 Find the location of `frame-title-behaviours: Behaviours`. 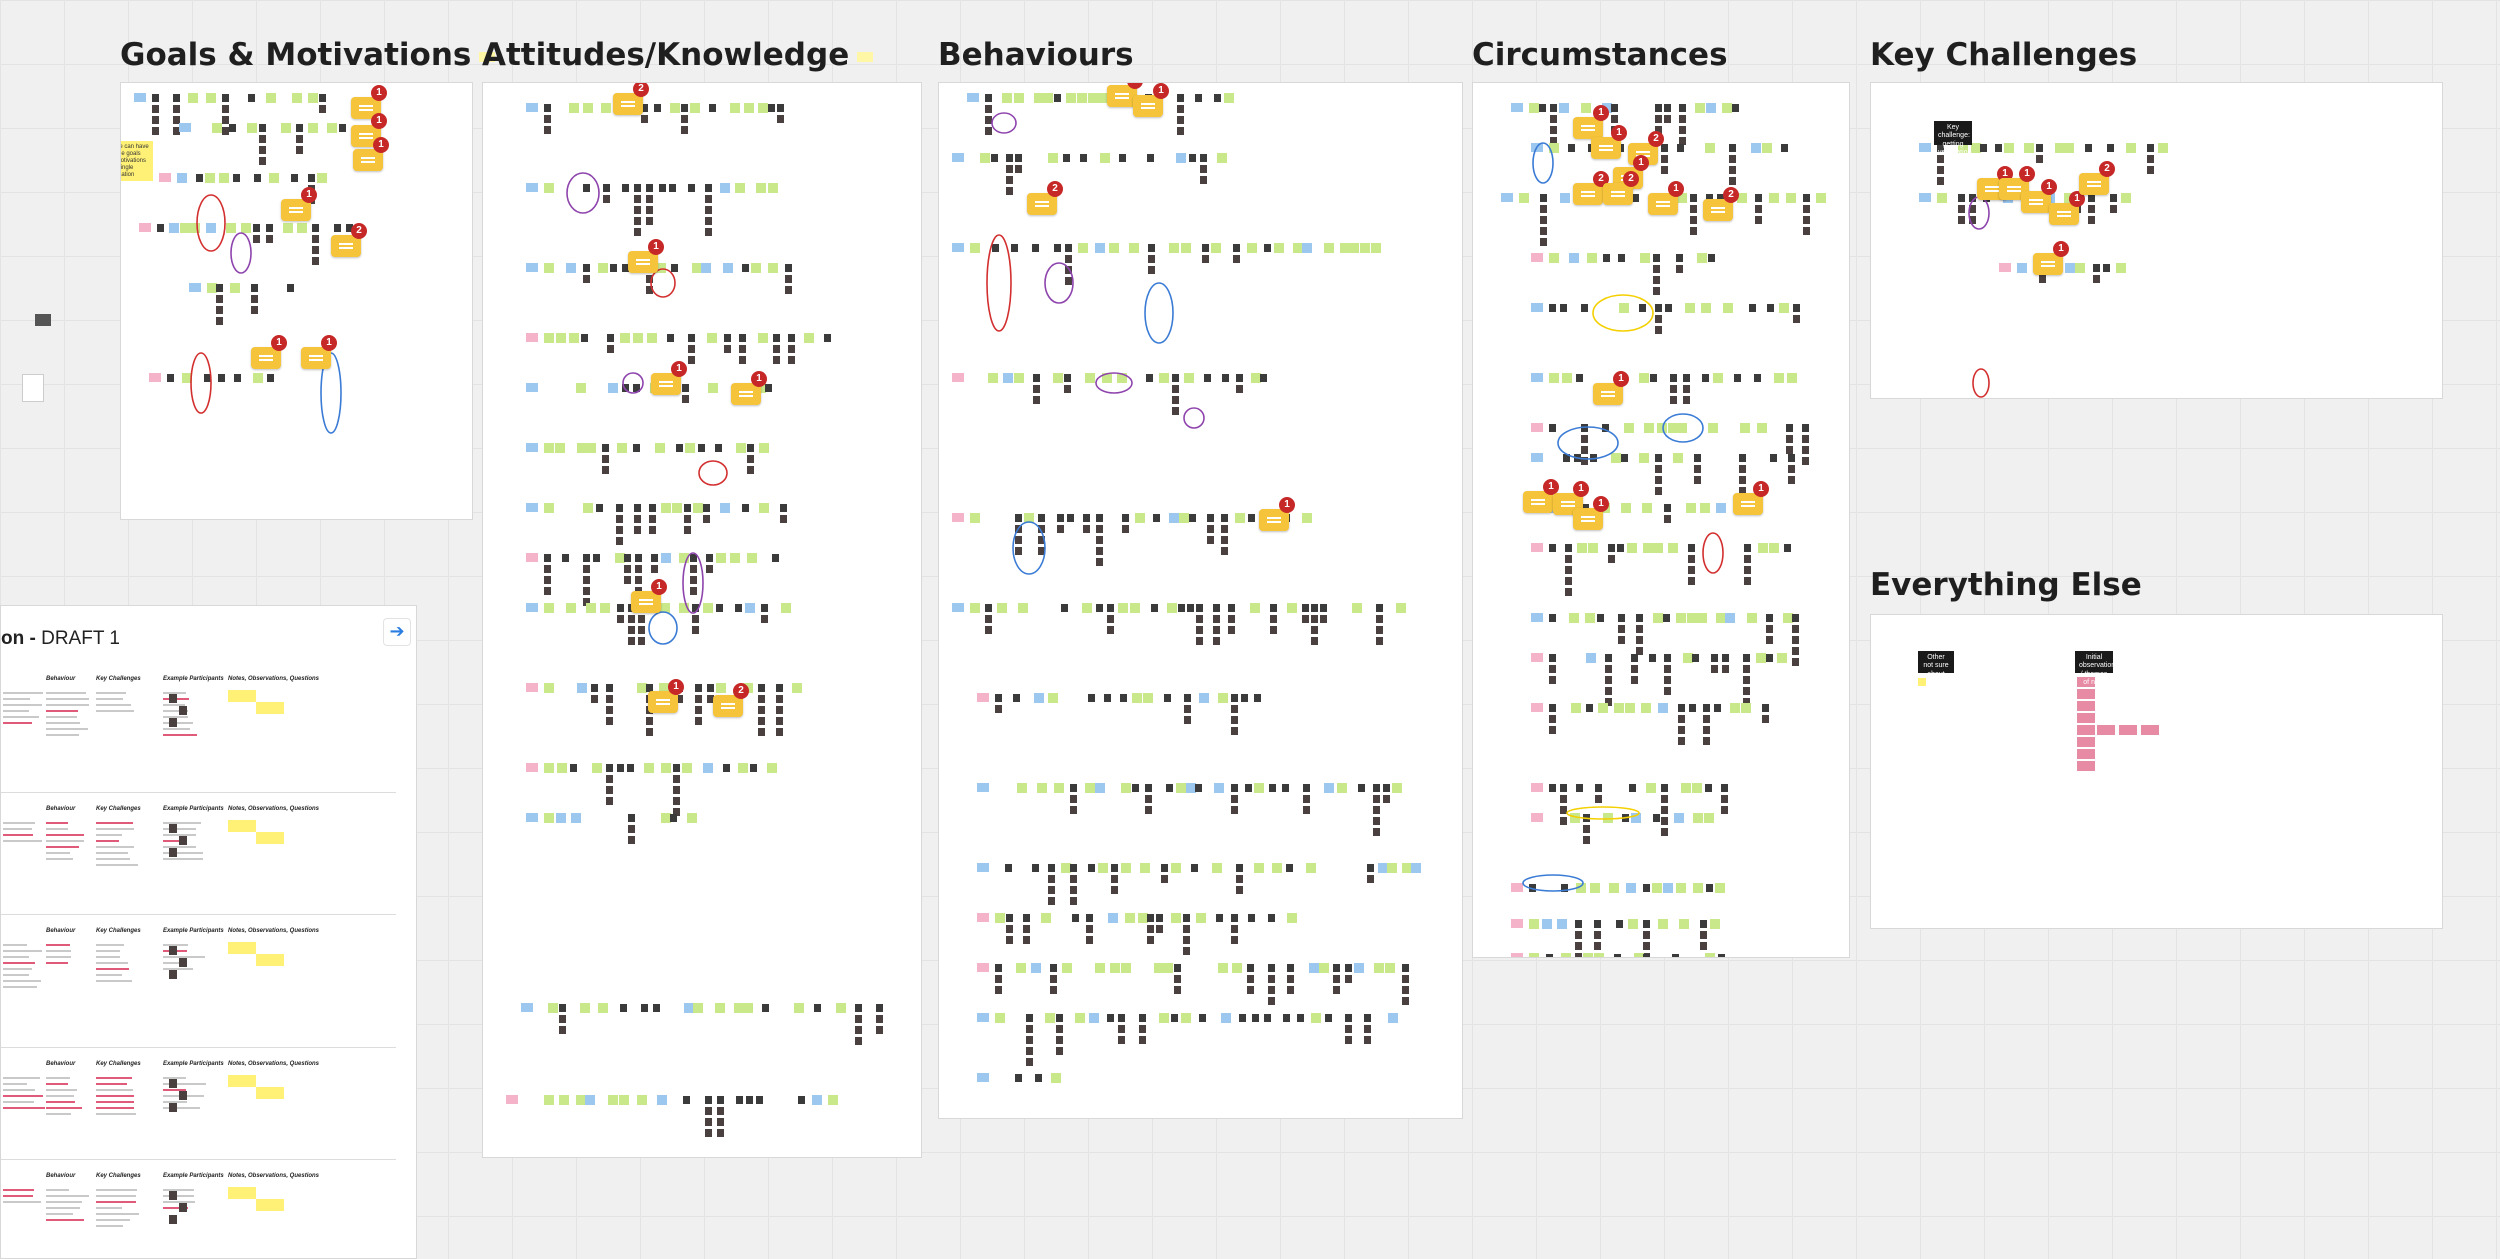

frame-title-behaviours: Behaviours is located at coordinates (1036, 55).